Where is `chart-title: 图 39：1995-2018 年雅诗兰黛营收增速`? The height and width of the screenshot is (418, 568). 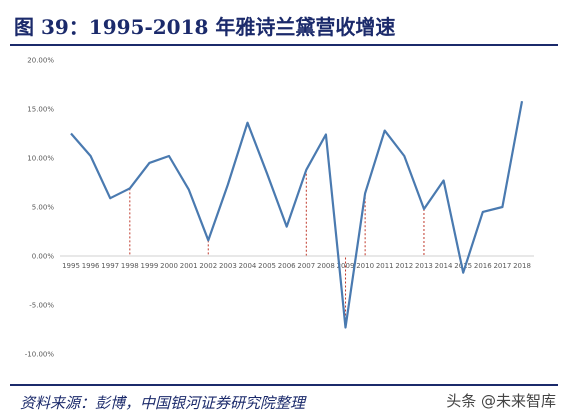
chart-title: 图 39：1995-2018 年雅诗兰黛营收增速 is located at coordinates (205, 27).